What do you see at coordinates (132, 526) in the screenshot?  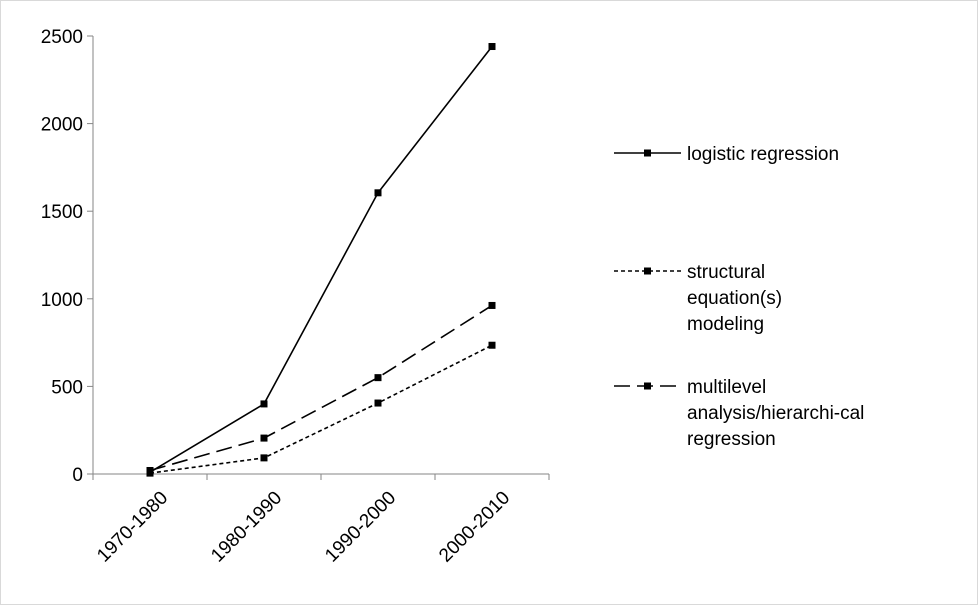 I see `x-tick-label: 1970-1980` at bounding box center [132, 526].